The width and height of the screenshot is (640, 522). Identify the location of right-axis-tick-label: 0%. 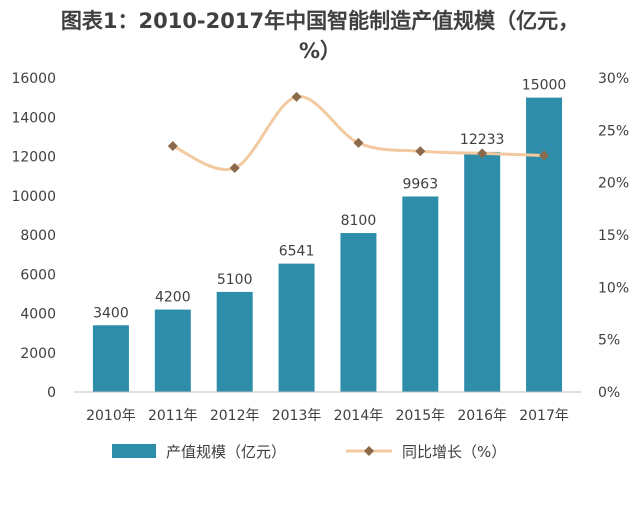
(609, 393).